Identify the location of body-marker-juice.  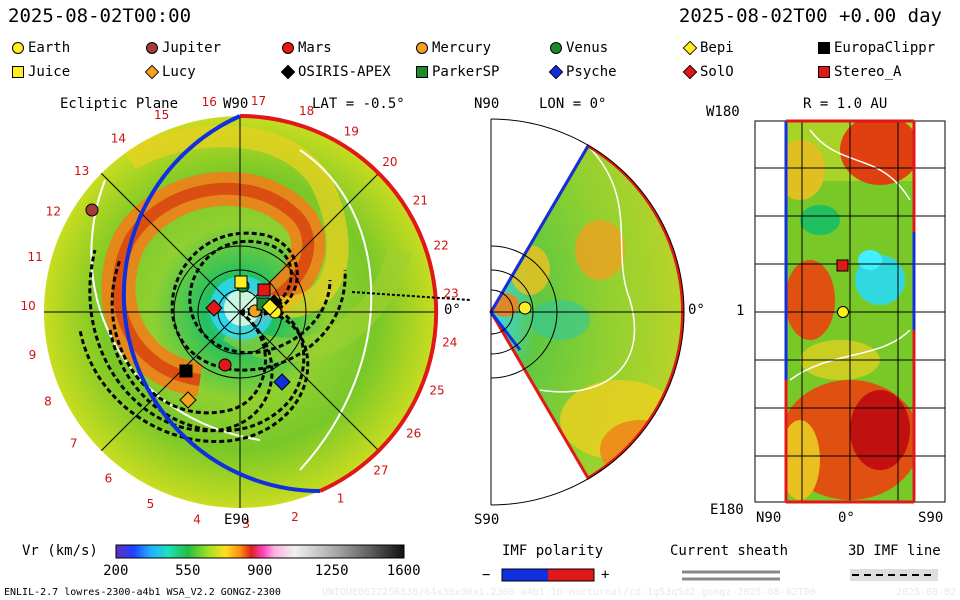
(241, 282).